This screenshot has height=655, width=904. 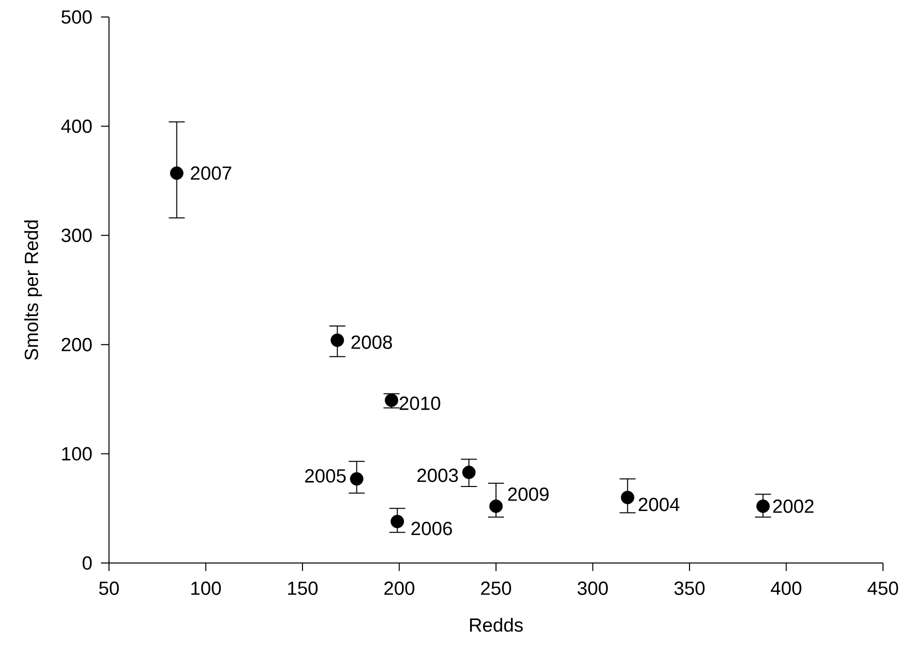 I want to click on x-tick-label: 250, so click(x=496, y=588).